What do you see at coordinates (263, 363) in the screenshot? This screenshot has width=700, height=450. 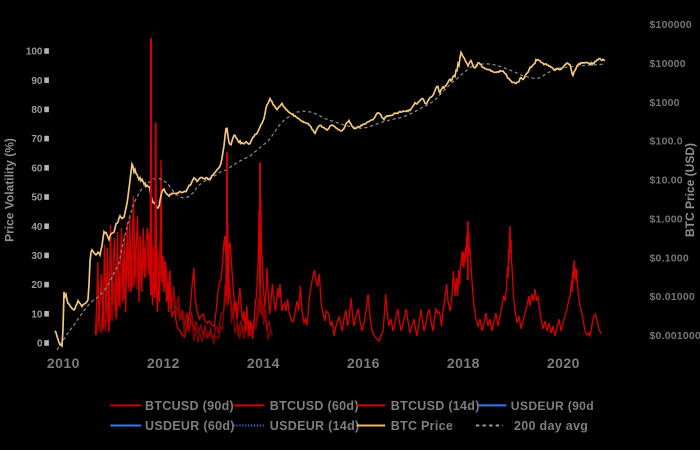 I see `svg-text: 2014` at bounding box center [263, 363].